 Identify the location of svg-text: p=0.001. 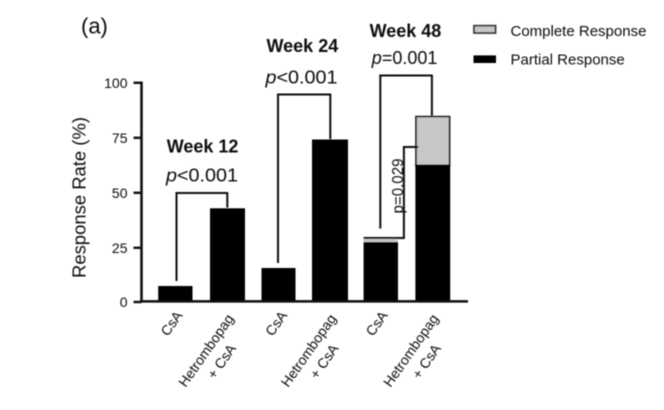
(404, 58).